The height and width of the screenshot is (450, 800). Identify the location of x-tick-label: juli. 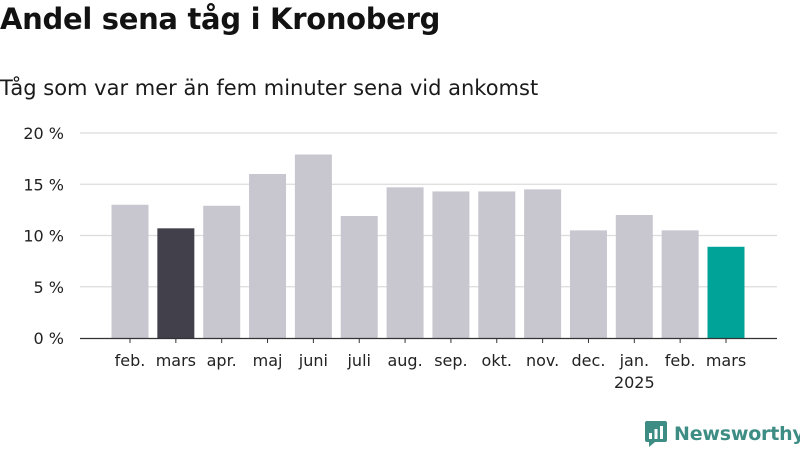
(358, 360).